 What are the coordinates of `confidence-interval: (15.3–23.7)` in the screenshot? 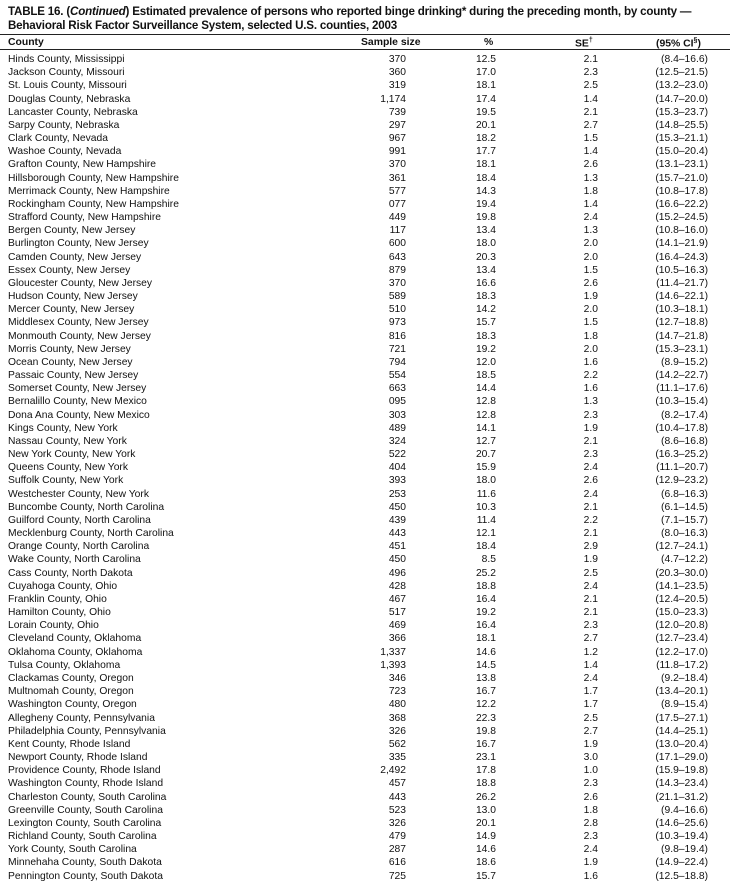 It's located at (681, 112).